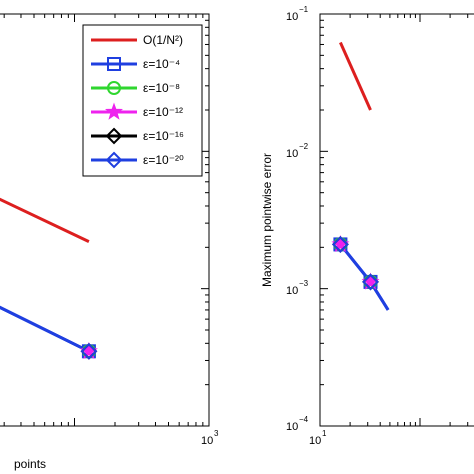 Image resolution: width=474 pixels, height=474 pixels. What do you see at coordinates (315, 441) in the screenshot?
I see `right-x-tick-label: 10` at bounding box center [315, 441].